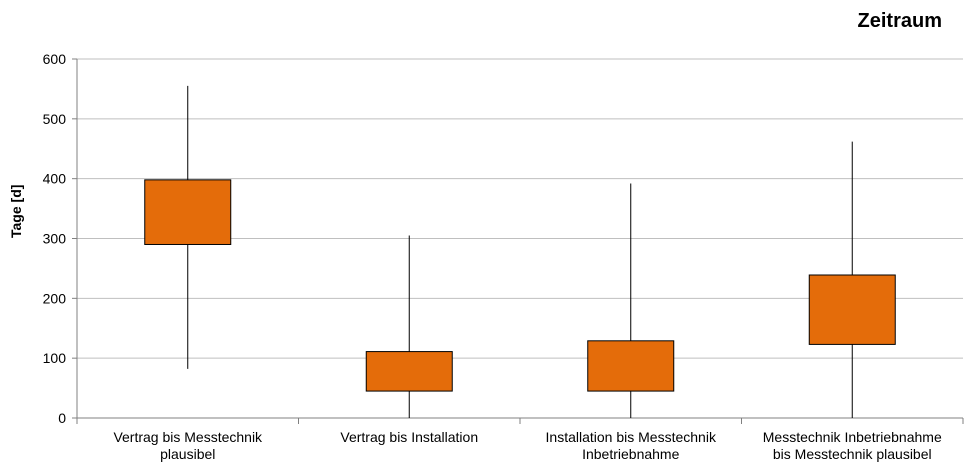 The image size is (964, 462). Describe the element at coordinates (852, 454) in the screenshot. I see `x-category-label: bis Messtechnik plausibel` at that location.